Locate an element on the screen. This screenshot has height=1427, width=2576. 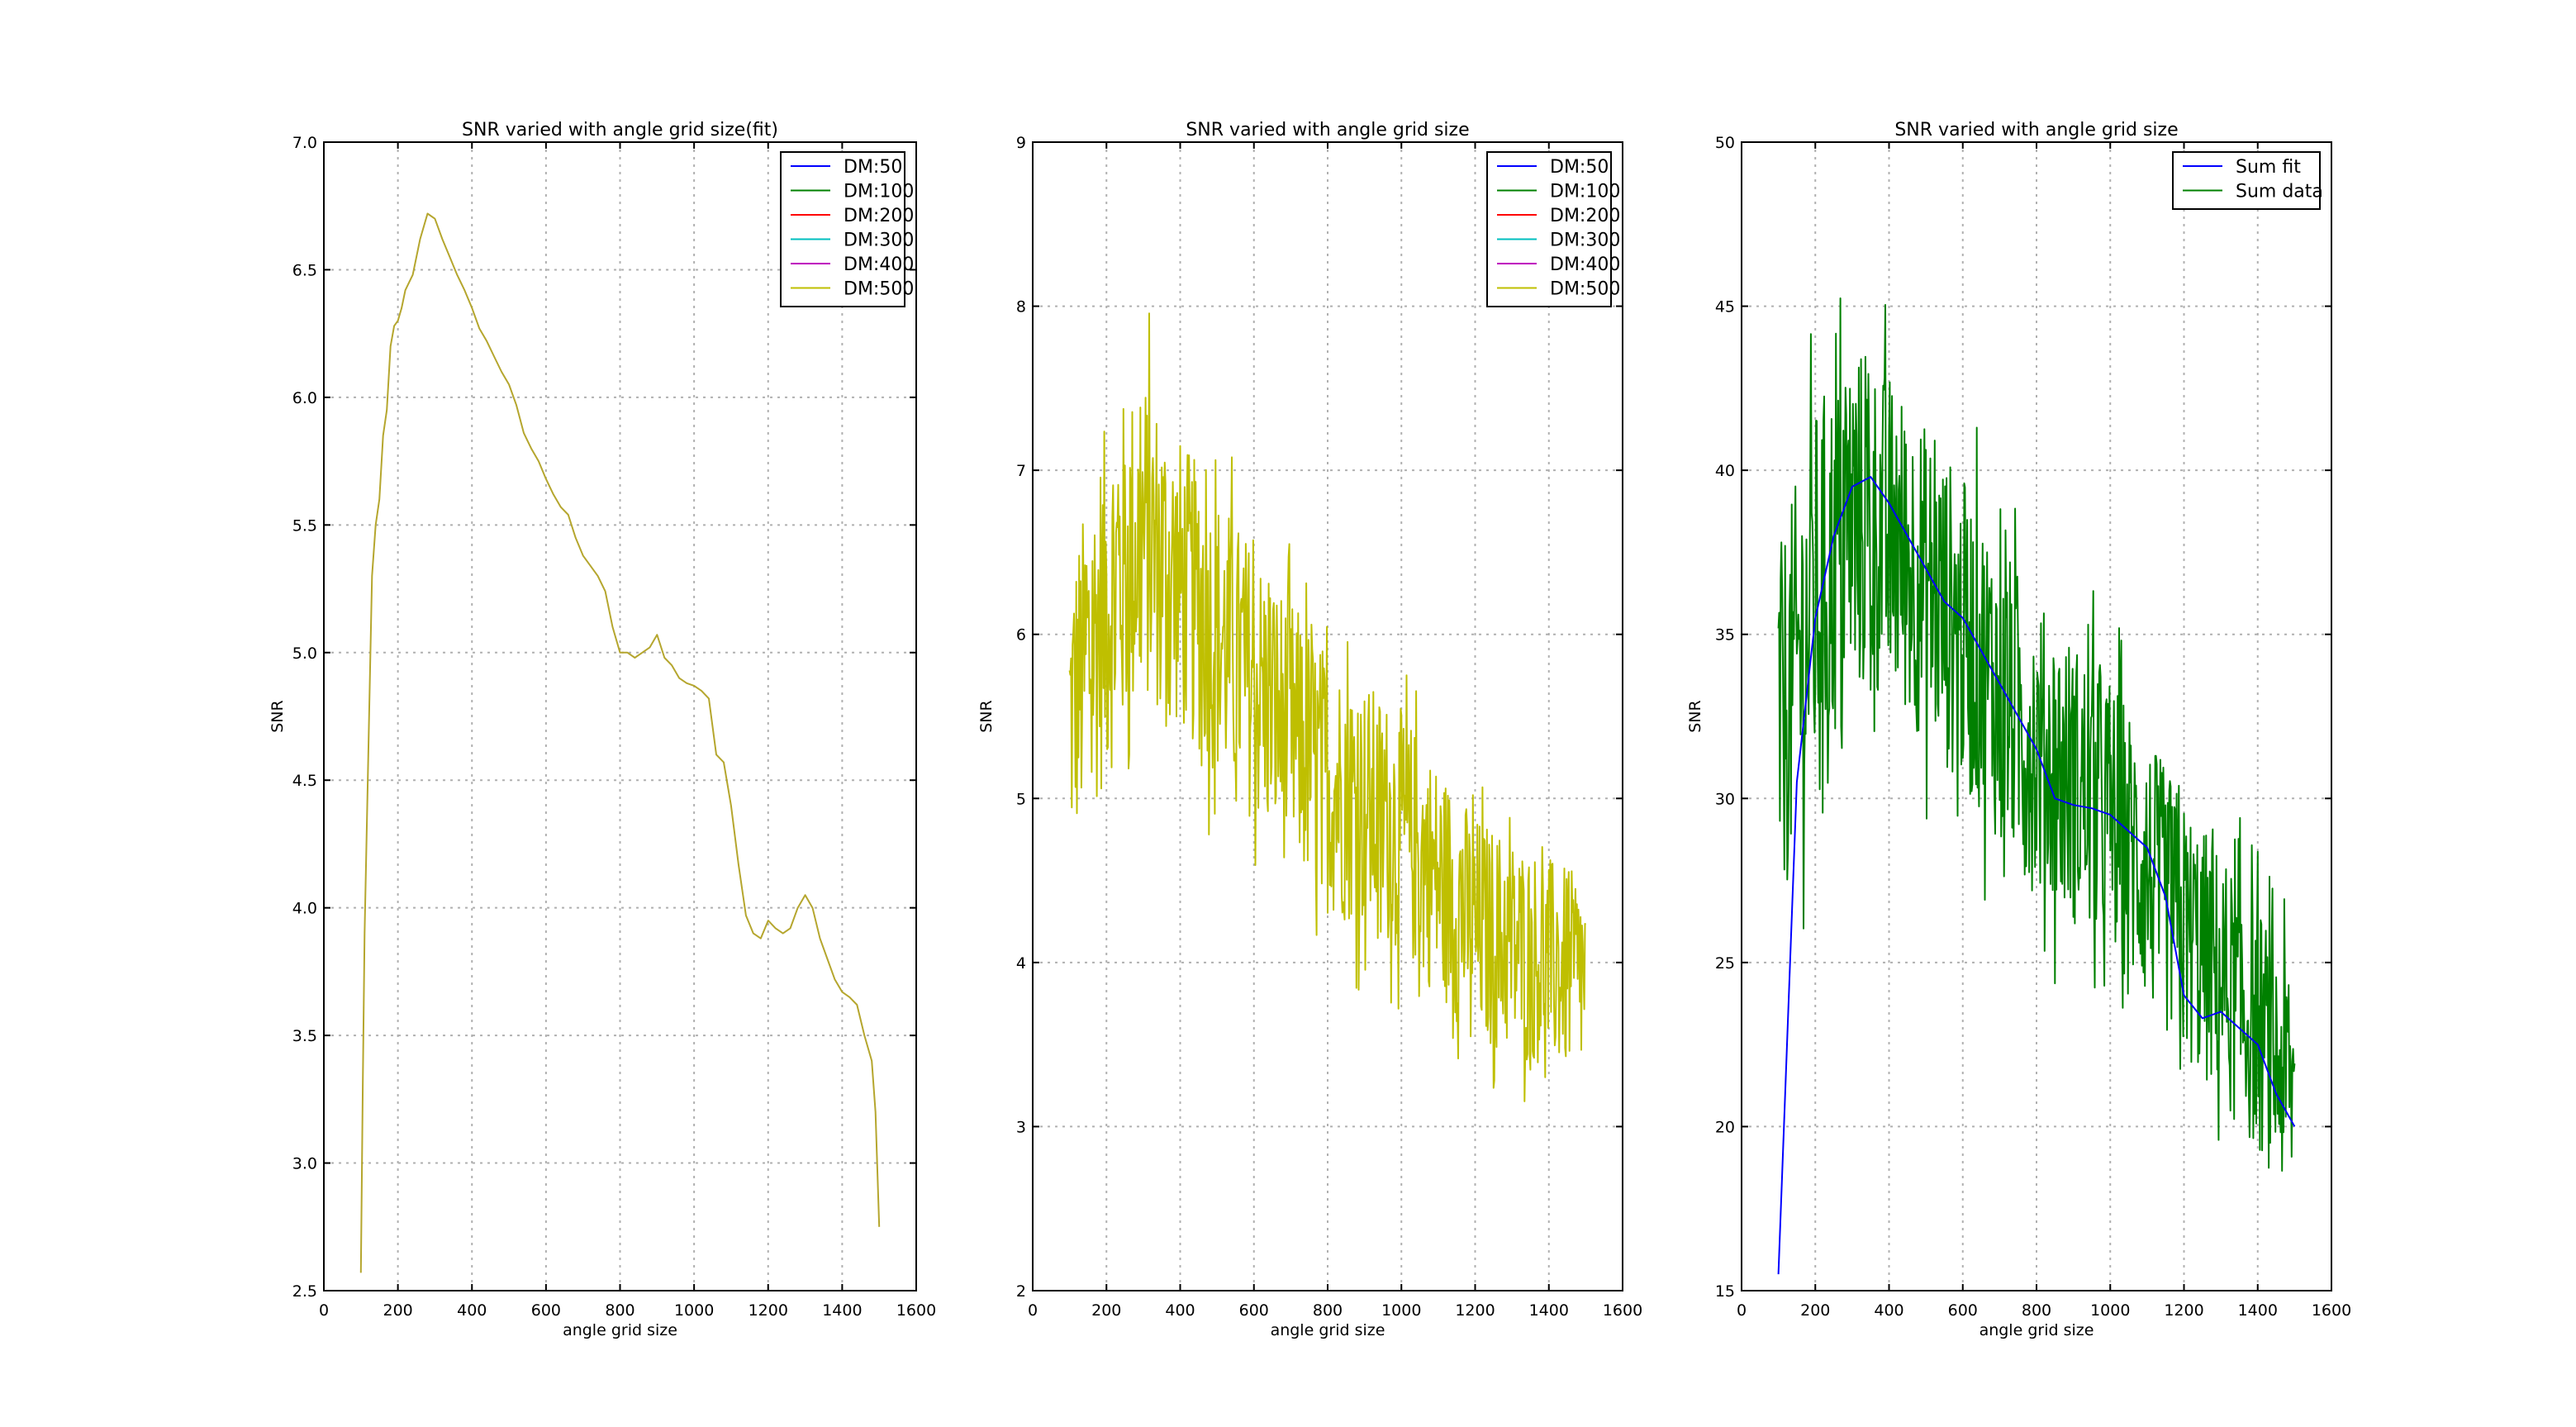
y-tick-label: 35 is located at coordinates (1725, 635).